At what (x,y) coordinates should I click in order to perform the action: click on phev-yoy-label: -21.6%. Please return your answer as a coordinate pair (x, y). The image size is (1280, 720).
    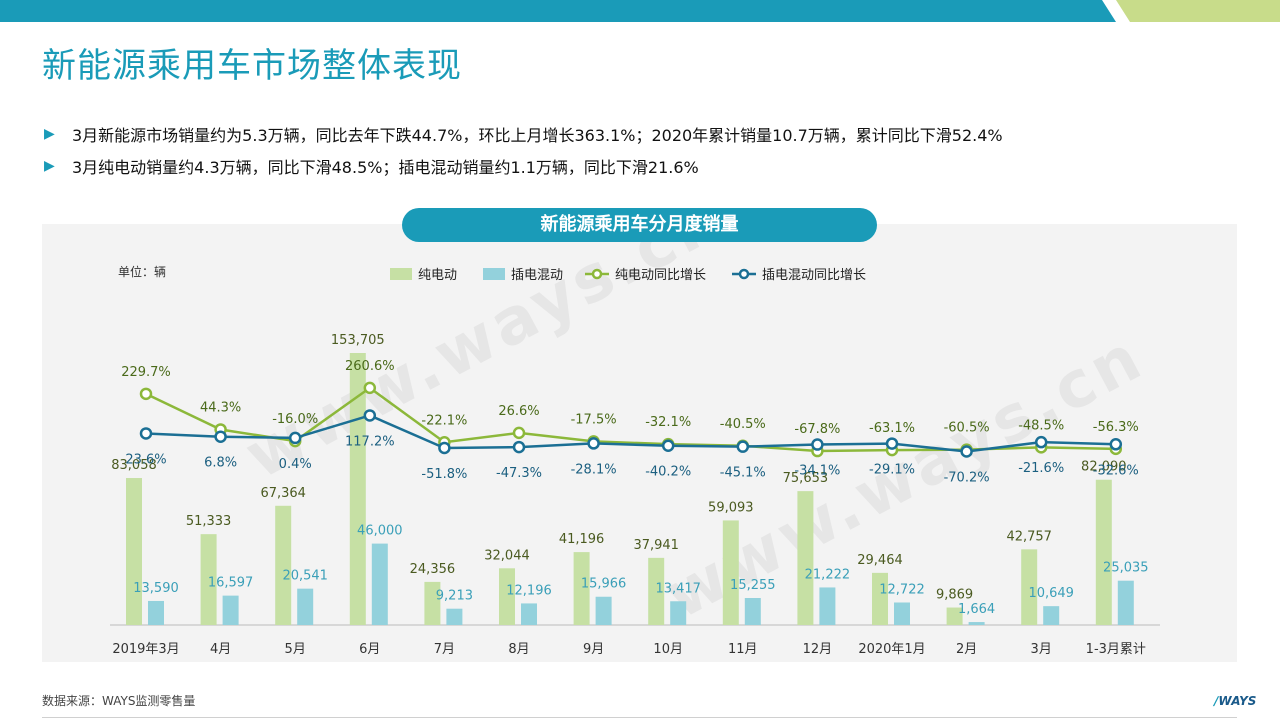
    Looking at the image, I should click on (1041, 468).